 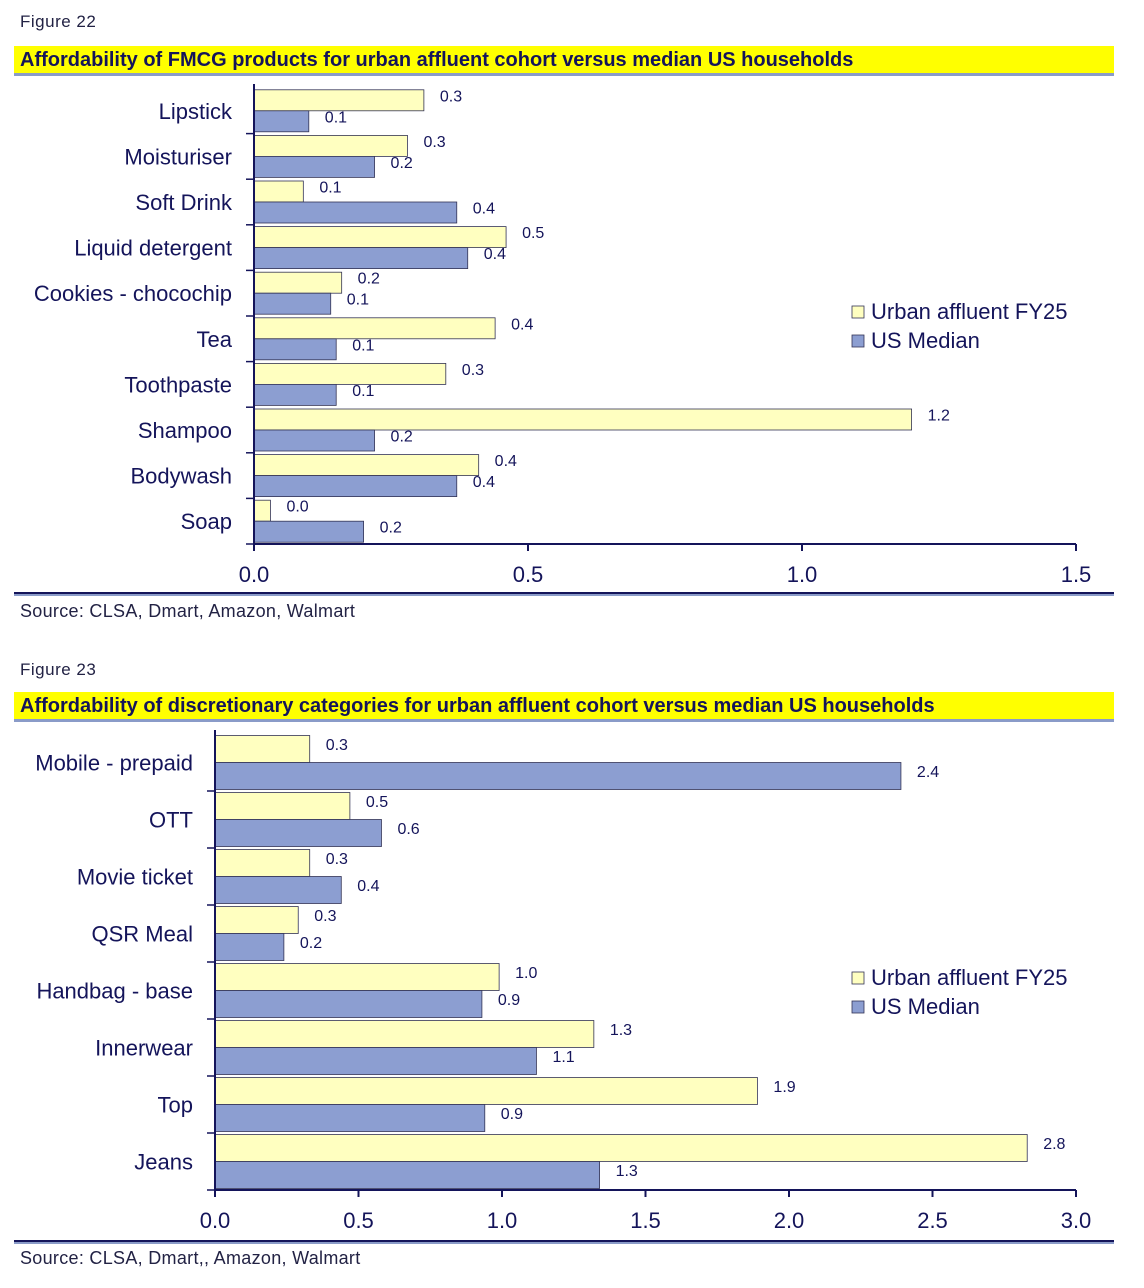 I want to click on data-label-urban-affluent-fy25-qsr-meal: 0.3, so click(x=325, y=916).